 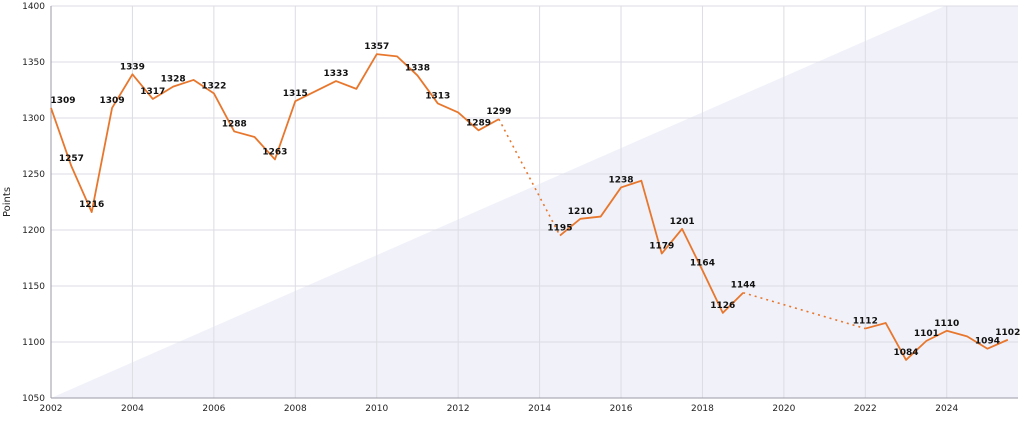 What do you see at coordinates (946, 324) in the screenshot?
I see `data-label: 1110` at bounding box center [946, 324].